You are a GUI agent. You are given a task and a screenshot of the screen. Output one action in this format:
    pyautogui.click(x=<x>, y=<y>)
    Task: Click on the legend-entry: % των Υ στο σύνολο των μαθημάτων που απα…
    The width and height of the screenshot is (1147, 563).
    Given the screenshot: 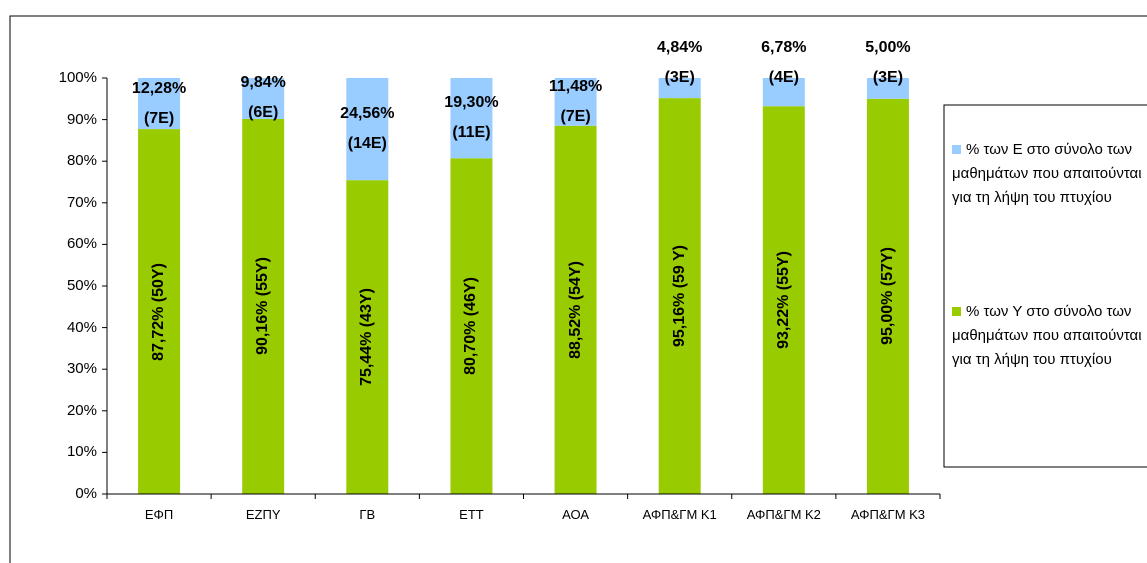 What is the action you would take?
    pyautogui.click(x=1049, y=336)
    